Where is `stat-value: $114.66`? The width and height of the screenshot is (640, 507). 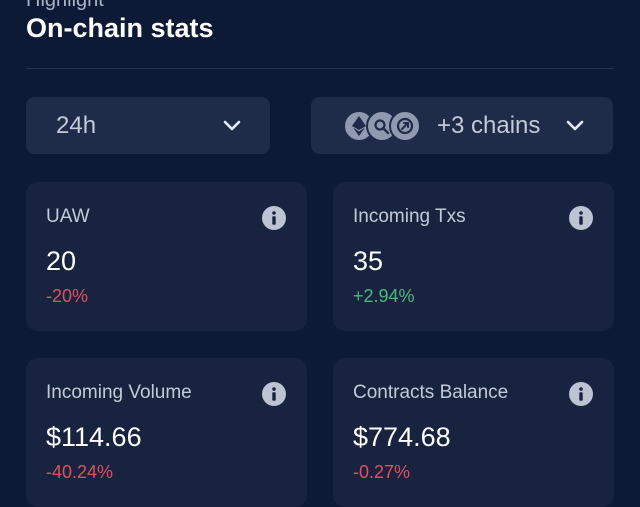
stat-value: $114.66 is located at coordinates (94, 437).